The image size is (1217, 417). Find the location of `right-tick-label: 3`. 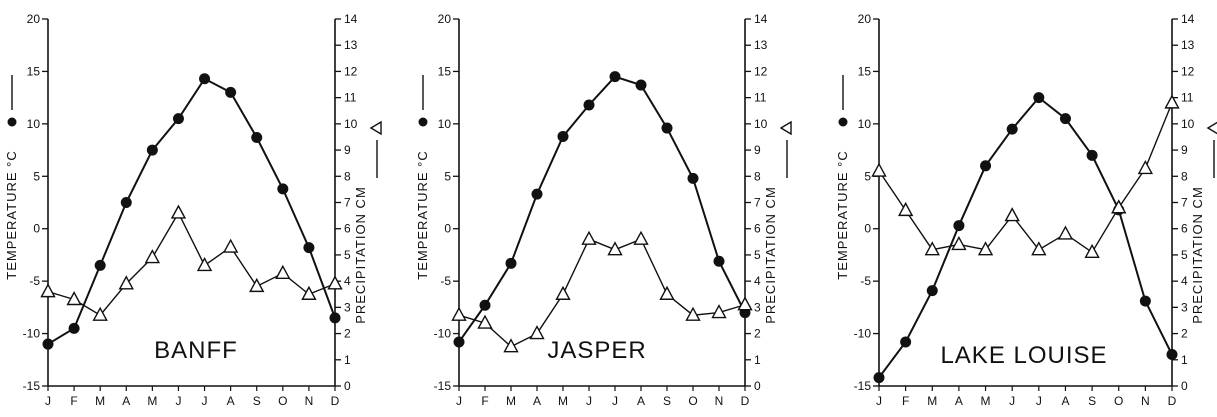

right-tick-label: 3 is located at coordinates (347, 307).